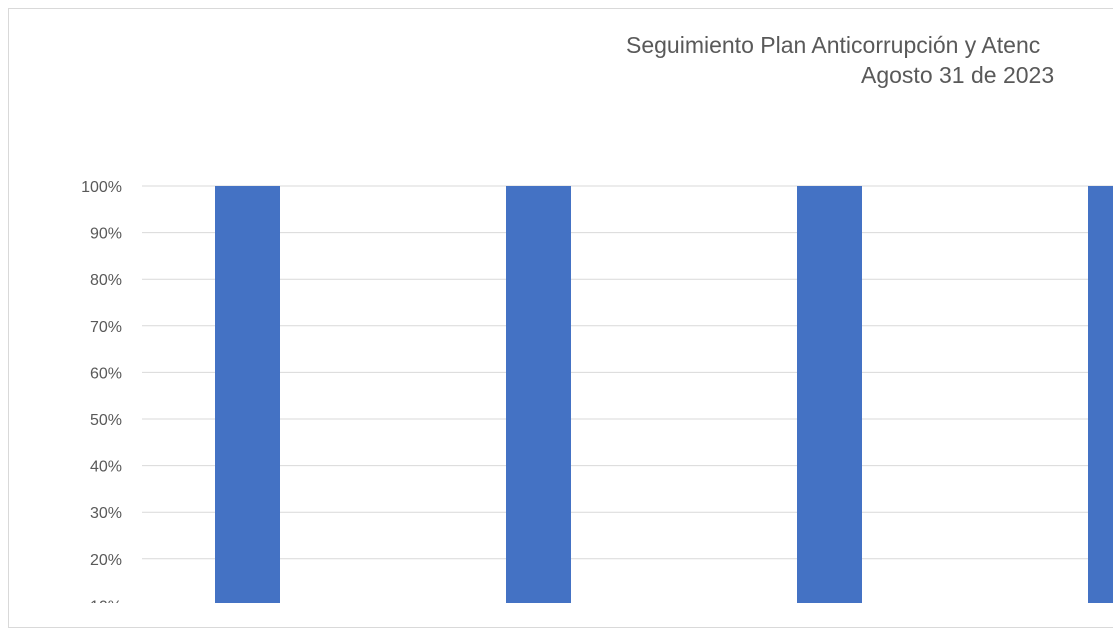 The width and height of the screenshot is (1113, 628). What do you see at coordinates (106, 600) in the screenshot?
I see `y-tick-label: 10%` at bounding box center [106, 600].